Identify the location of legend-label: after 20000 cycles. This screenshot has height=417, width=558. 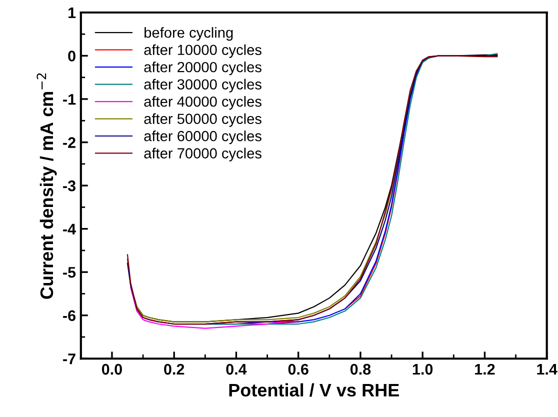
(203, 69).